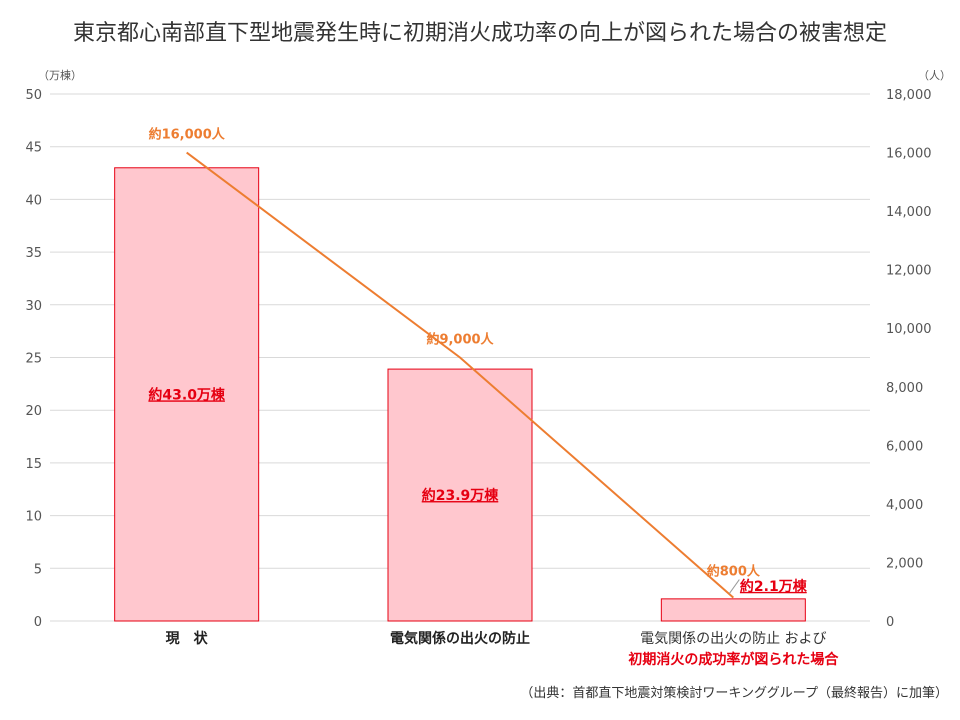 The image size is (960, 720). What do you see at coordinates (909, 271) in the screenshot?
I see `right-tick-label: 12,000` at bounding box center [909, 271].